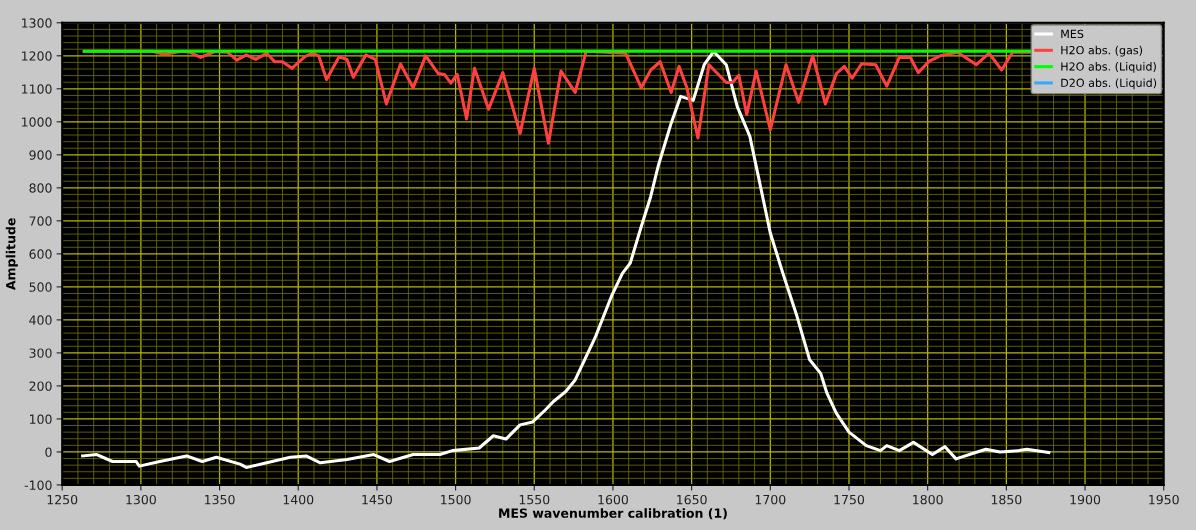  Describe the element at coordinates (534, 499) in the screenshot. I see `x-tick-label: 1550` at that location.